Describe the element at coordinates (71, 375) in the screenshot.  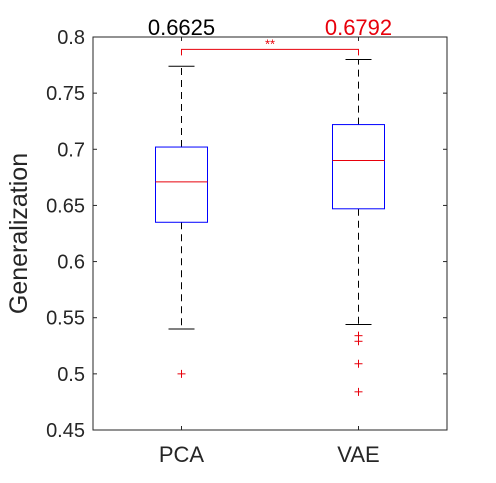
I see `y-tick-label: 0.5` at that location.